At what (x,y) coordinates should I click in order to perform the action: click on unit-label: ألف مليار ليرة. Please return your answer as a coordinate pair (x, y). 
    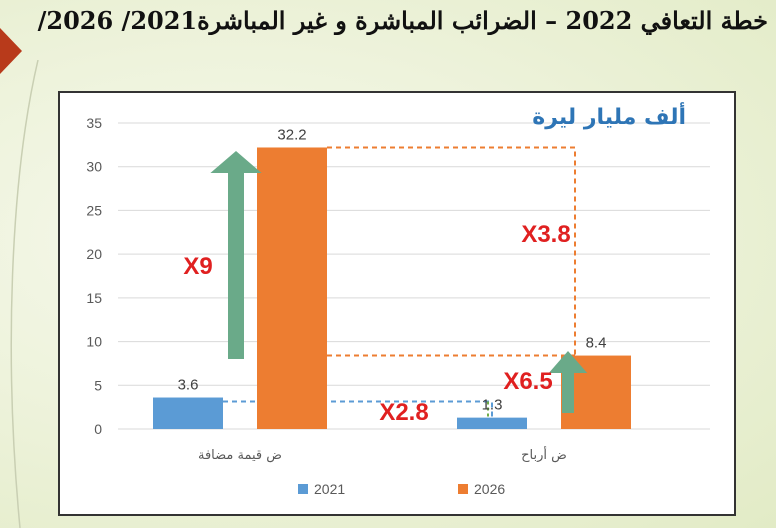
    Looking at the image, I should click on (609, 115).